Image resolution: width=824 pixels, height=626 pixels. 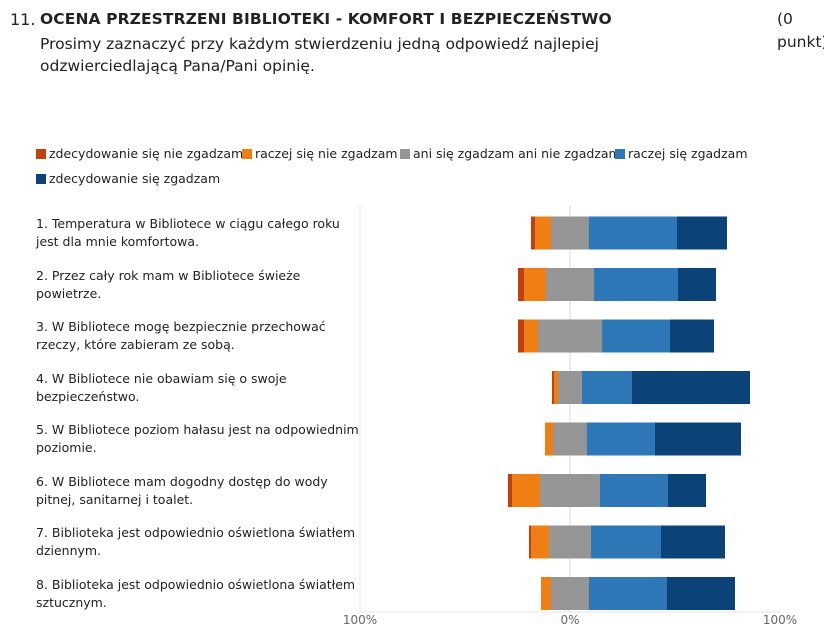 What do you see at coordinates (135, 178) in the screenshot?
I see `legend-label: zdecydowanie się zgadzam` at bounding box center [135, 178].